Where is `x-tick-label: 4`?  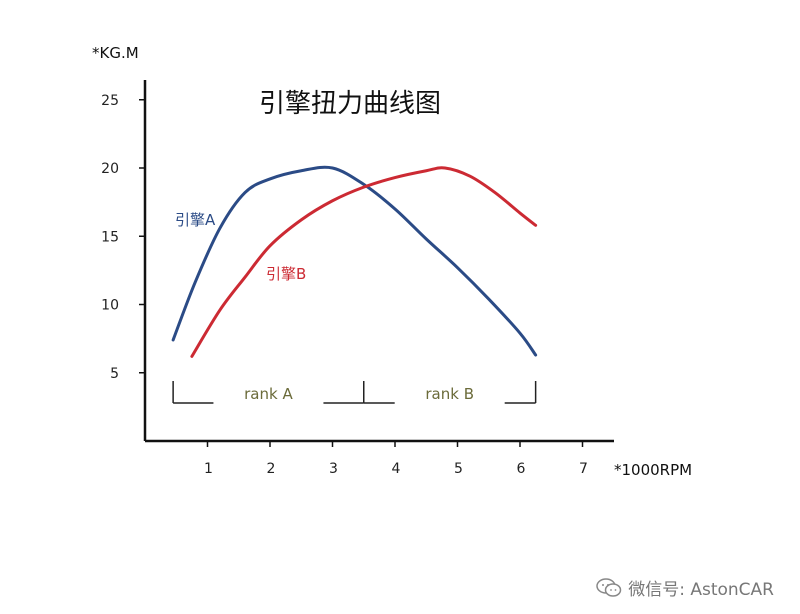
x-tick-label: 4 is located at coordinates (396, 469).